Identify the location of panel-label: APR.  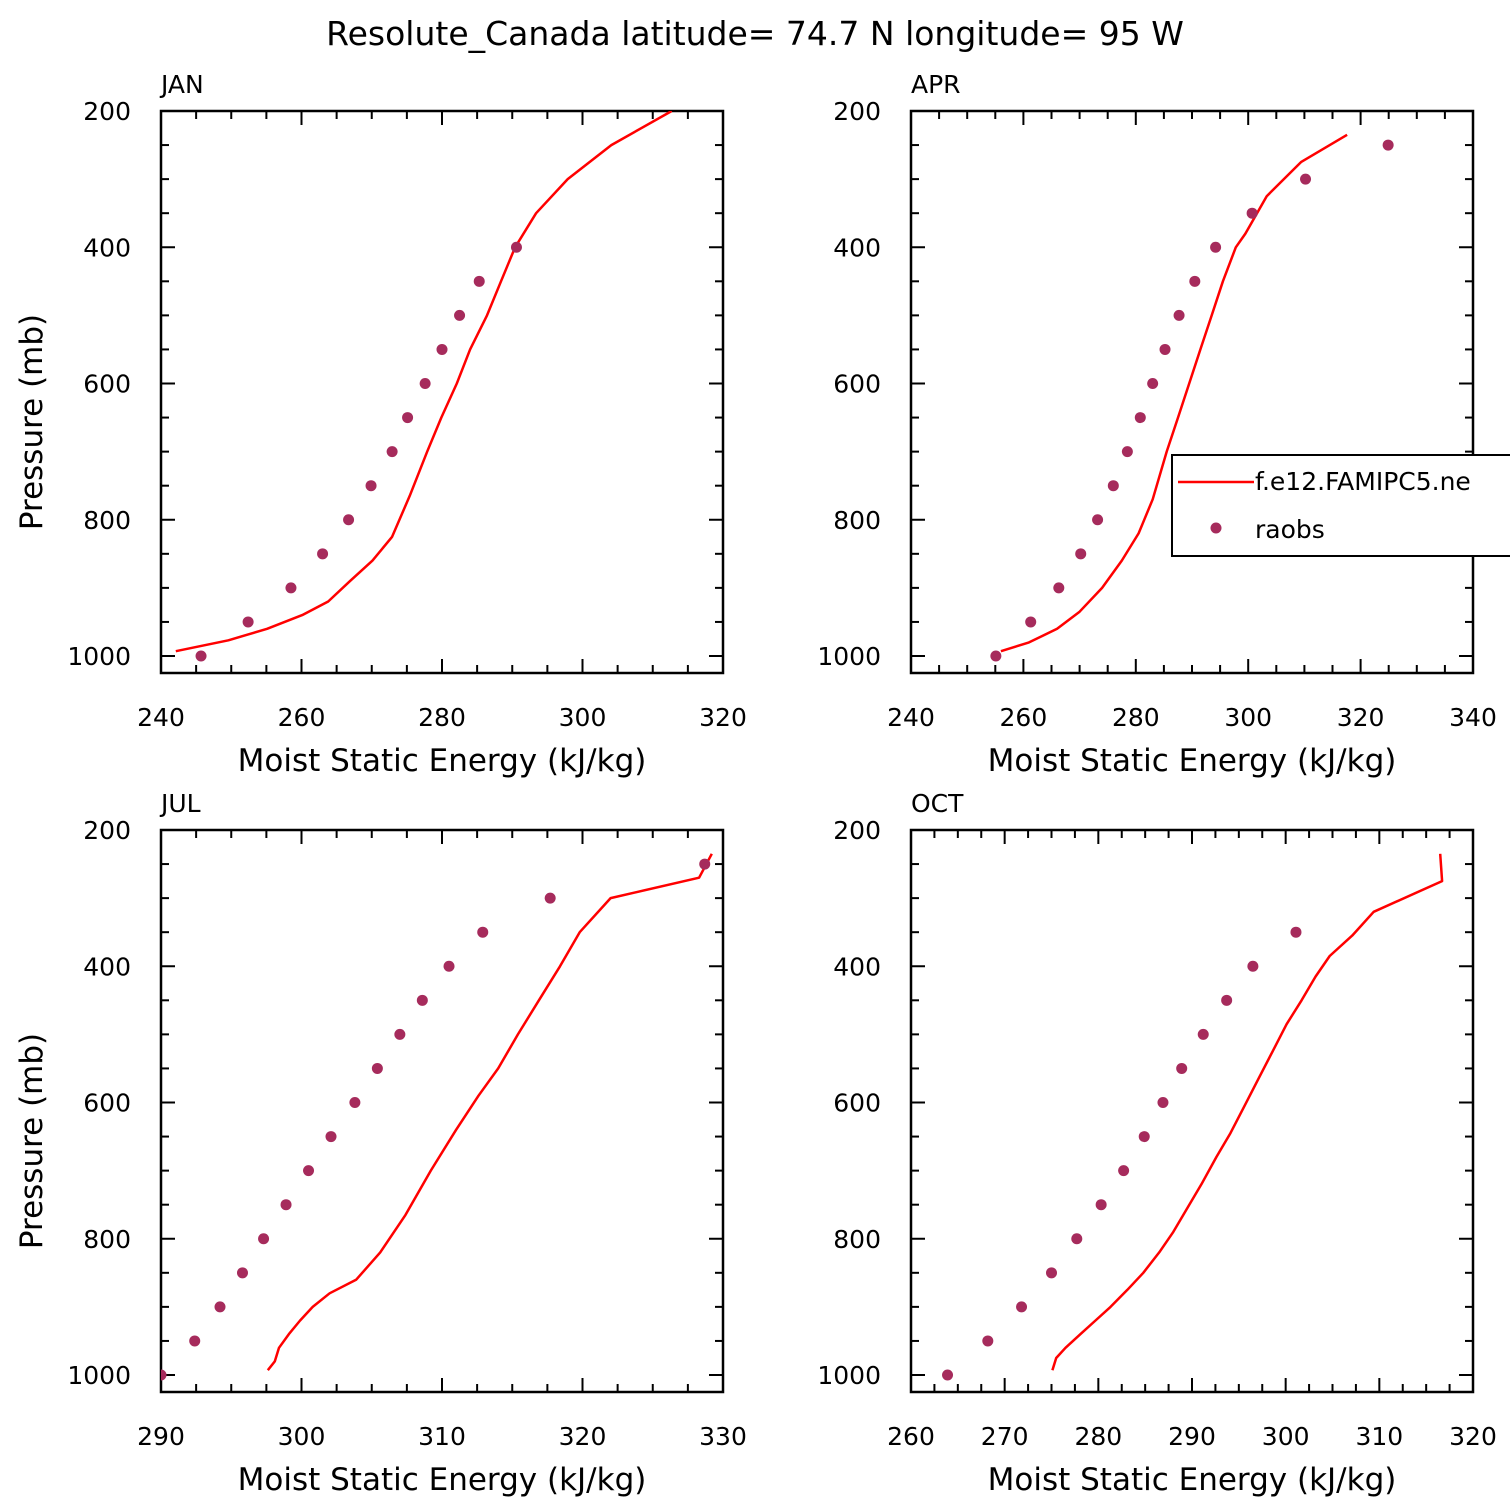
(936, 84).